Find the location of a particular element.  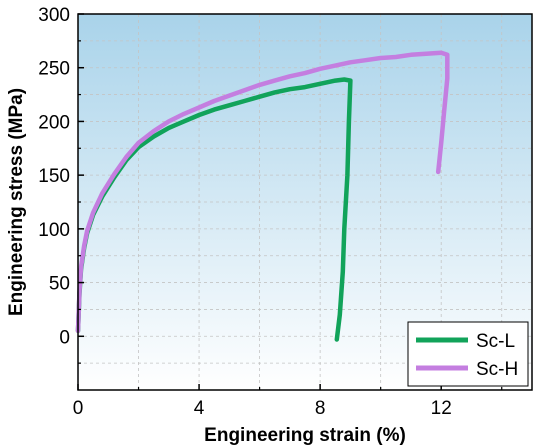

y-tick-label: 100 is located at coordinates (54, 230).